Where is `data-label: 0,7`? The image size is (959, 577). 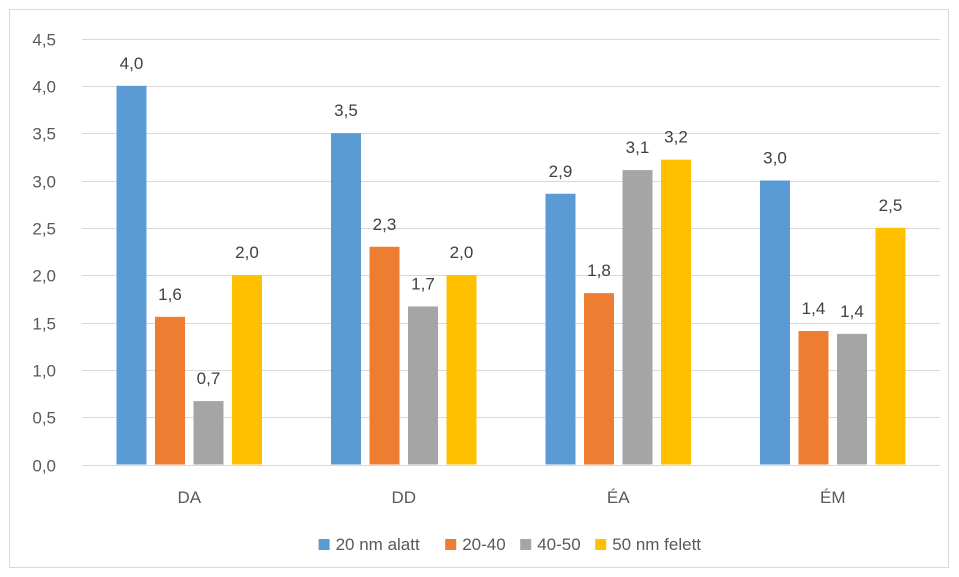 data-label: 0,7 is located at coordinates (209, 378).